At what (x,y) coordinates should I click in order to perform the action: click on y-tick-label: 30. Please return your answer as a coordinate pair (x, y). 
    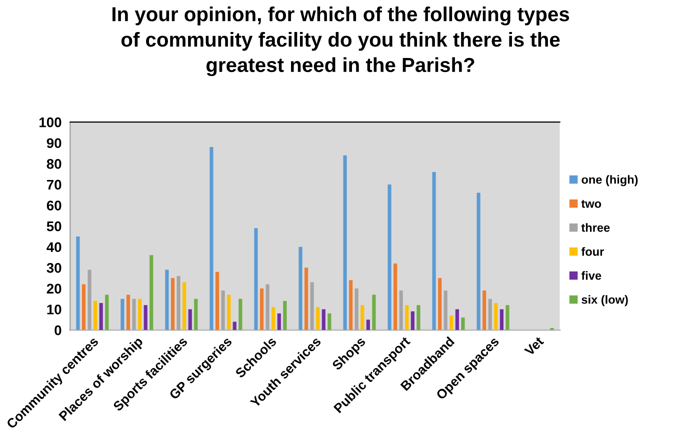
    Looking at the image, I should click on (54, 267).